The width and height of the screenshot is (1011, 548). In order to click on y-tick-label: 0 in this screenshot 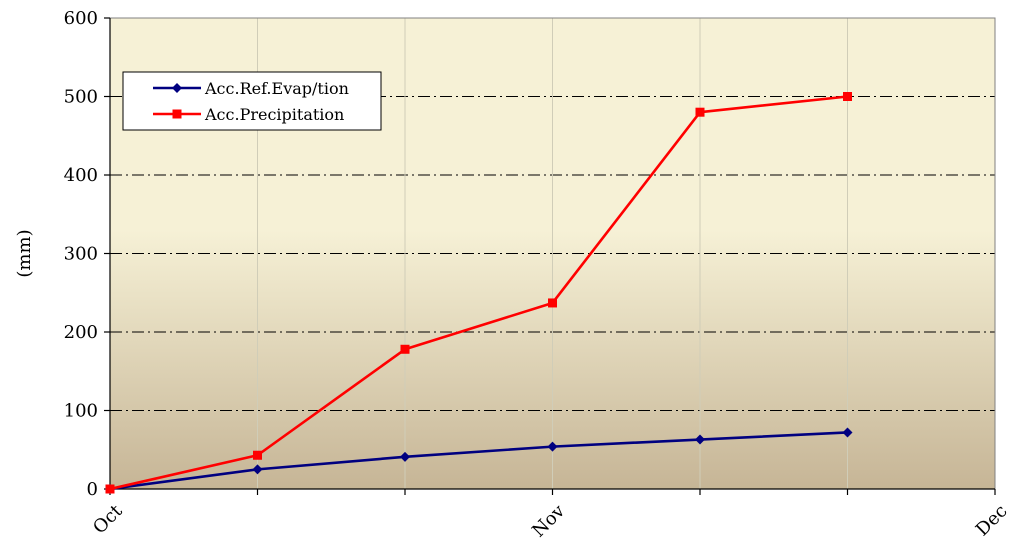, I will do `click(92, 489)`.